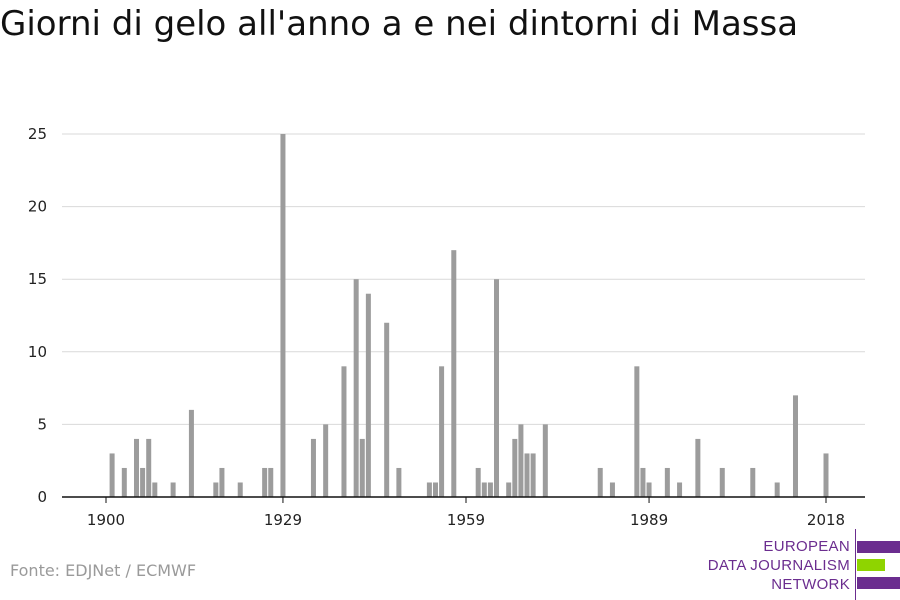 The image size is (900, 600). Describe the element at coordinates (810, 584) in the screenshot. I see `logo-text-line3: NETWORK` at that location.